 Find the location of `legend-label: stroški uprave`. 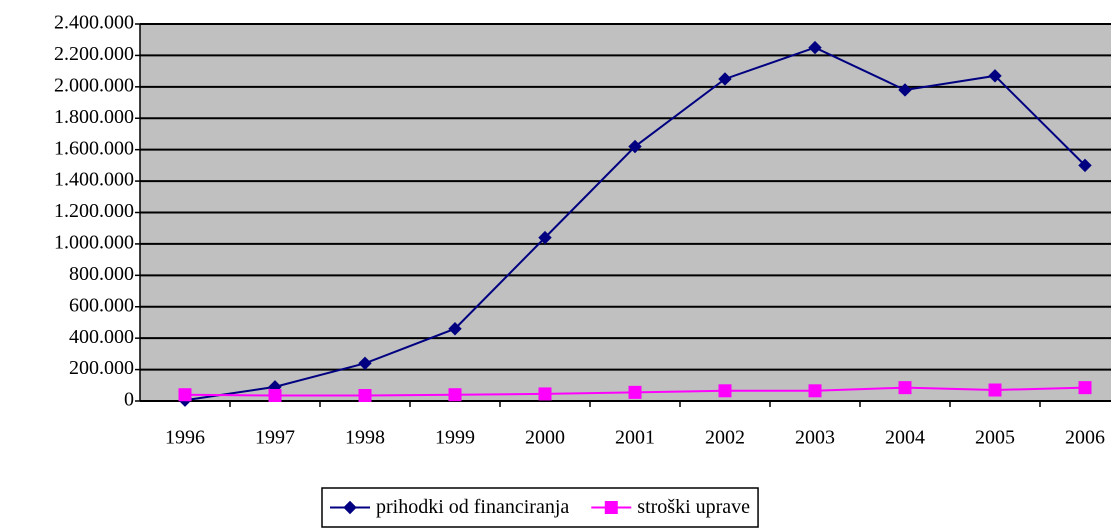

legend-label: stroški uprave is located at coordinates (693, 507).